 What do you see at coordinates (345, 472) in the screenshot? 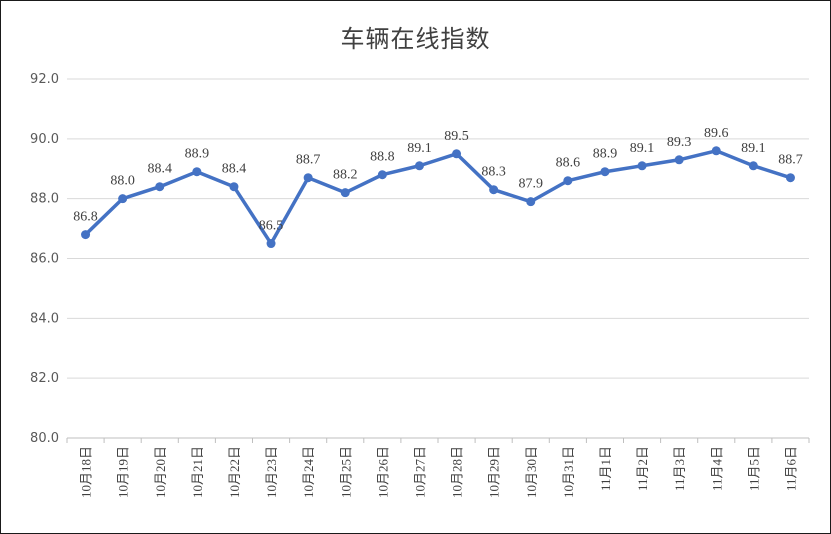
I see `x-tick-label: 10月25日` at bounding box center [345, 472].